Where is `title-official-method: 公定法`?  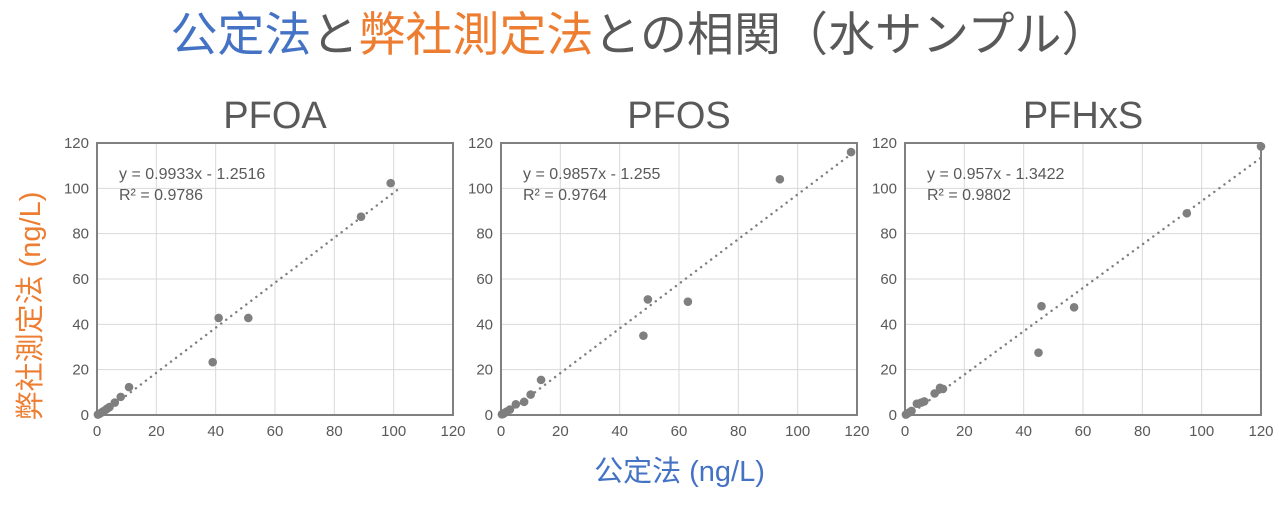
title-official-method: 公定法 is located at coordinates (241, 34).